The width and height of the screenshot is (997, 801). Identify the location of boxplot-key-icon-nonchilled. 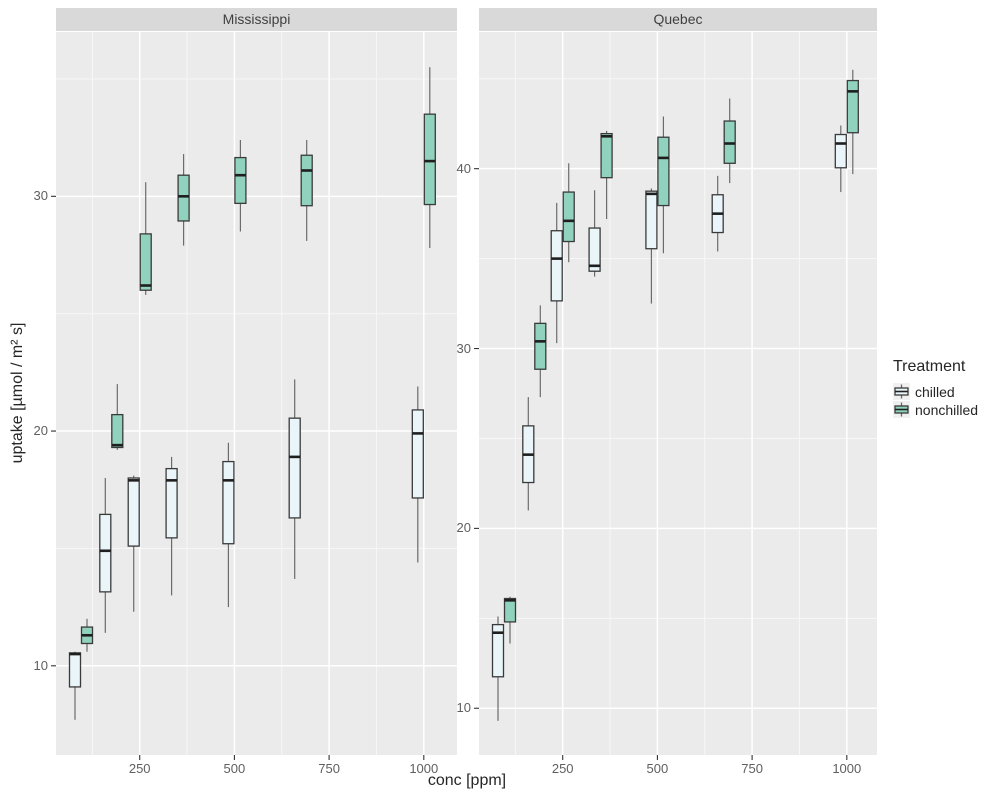
(901, 409).